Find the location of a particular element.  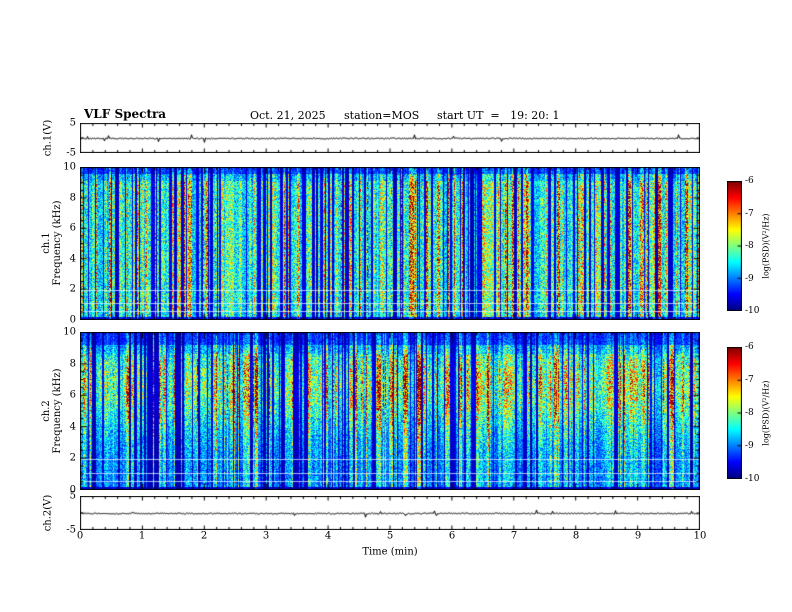

figure-station: station=MOS is located at coordinates (382, 115).